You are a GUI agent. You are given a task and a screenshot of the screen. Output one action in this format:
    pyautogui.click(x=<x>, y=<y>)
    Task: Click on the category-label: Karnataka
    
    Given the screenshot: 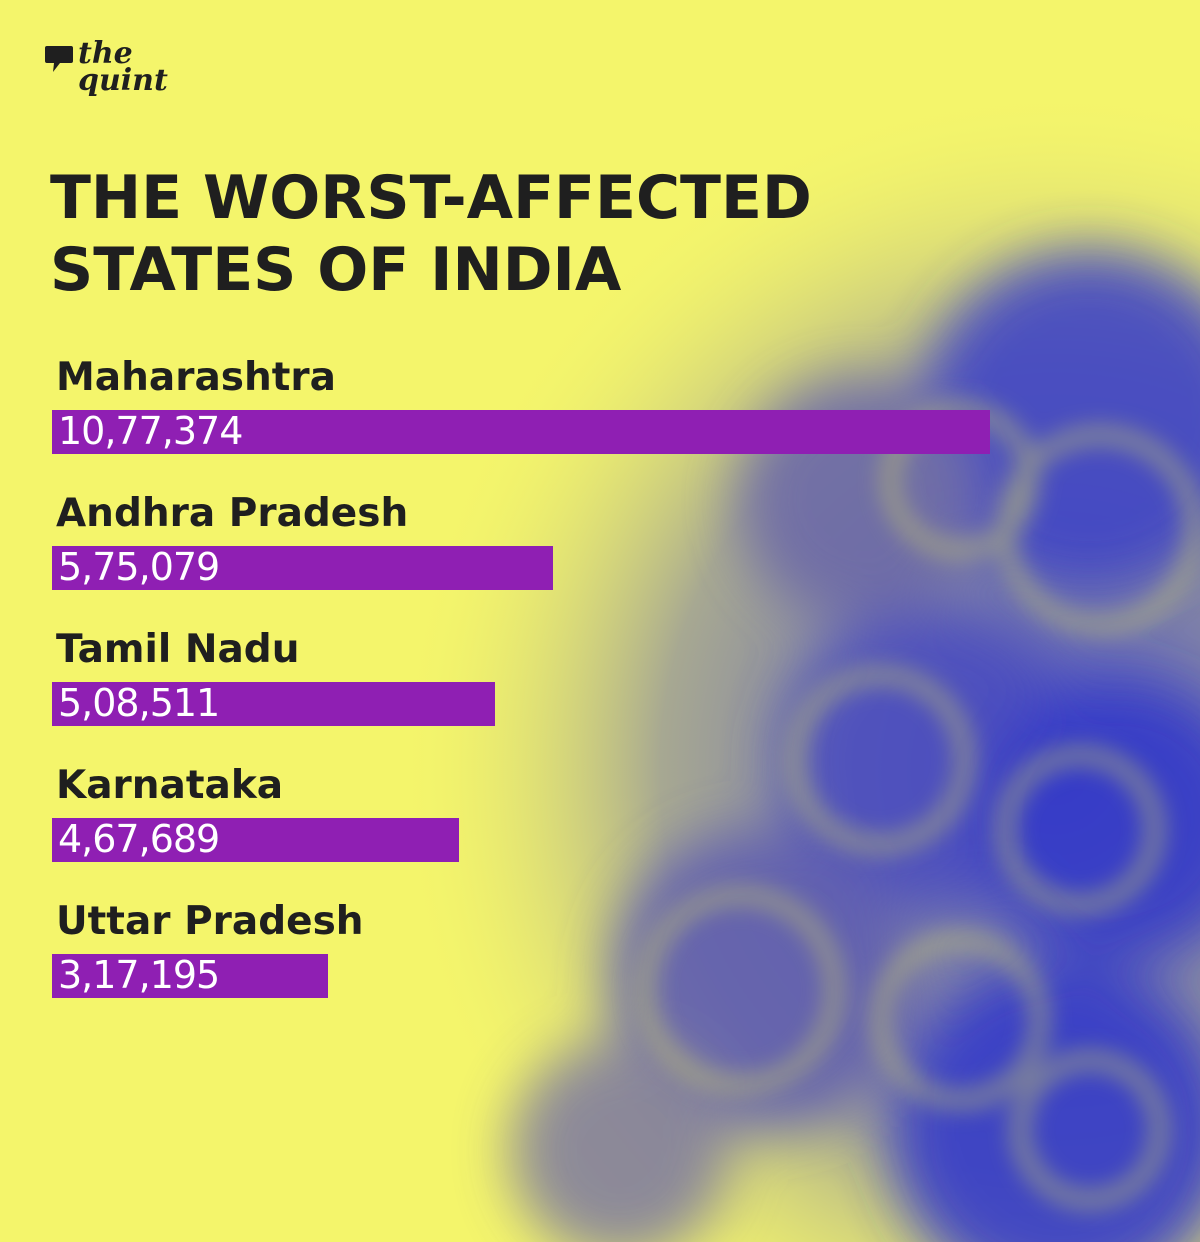 What is the action you would take?
    pyautogui.click(x=170, y=785)
    